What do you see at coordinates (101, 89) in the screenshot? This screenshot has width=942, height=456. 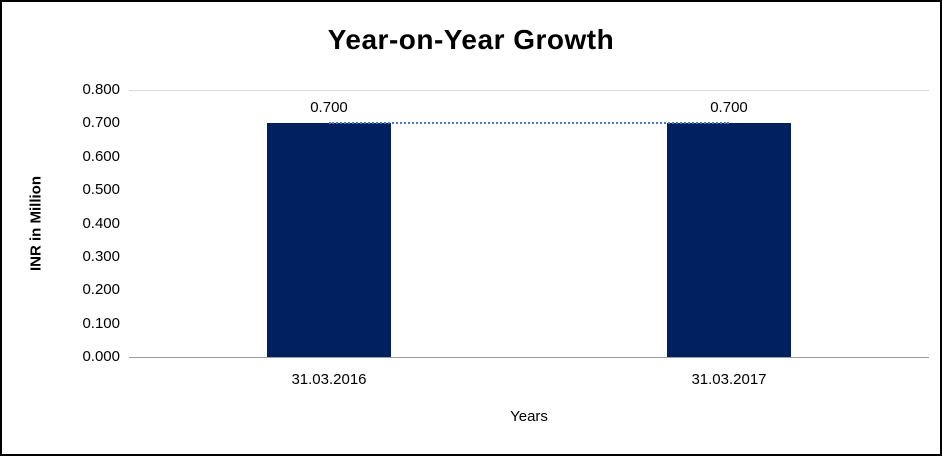 I see `y-tick-label: 0.800` at bounding box center [101, 89].